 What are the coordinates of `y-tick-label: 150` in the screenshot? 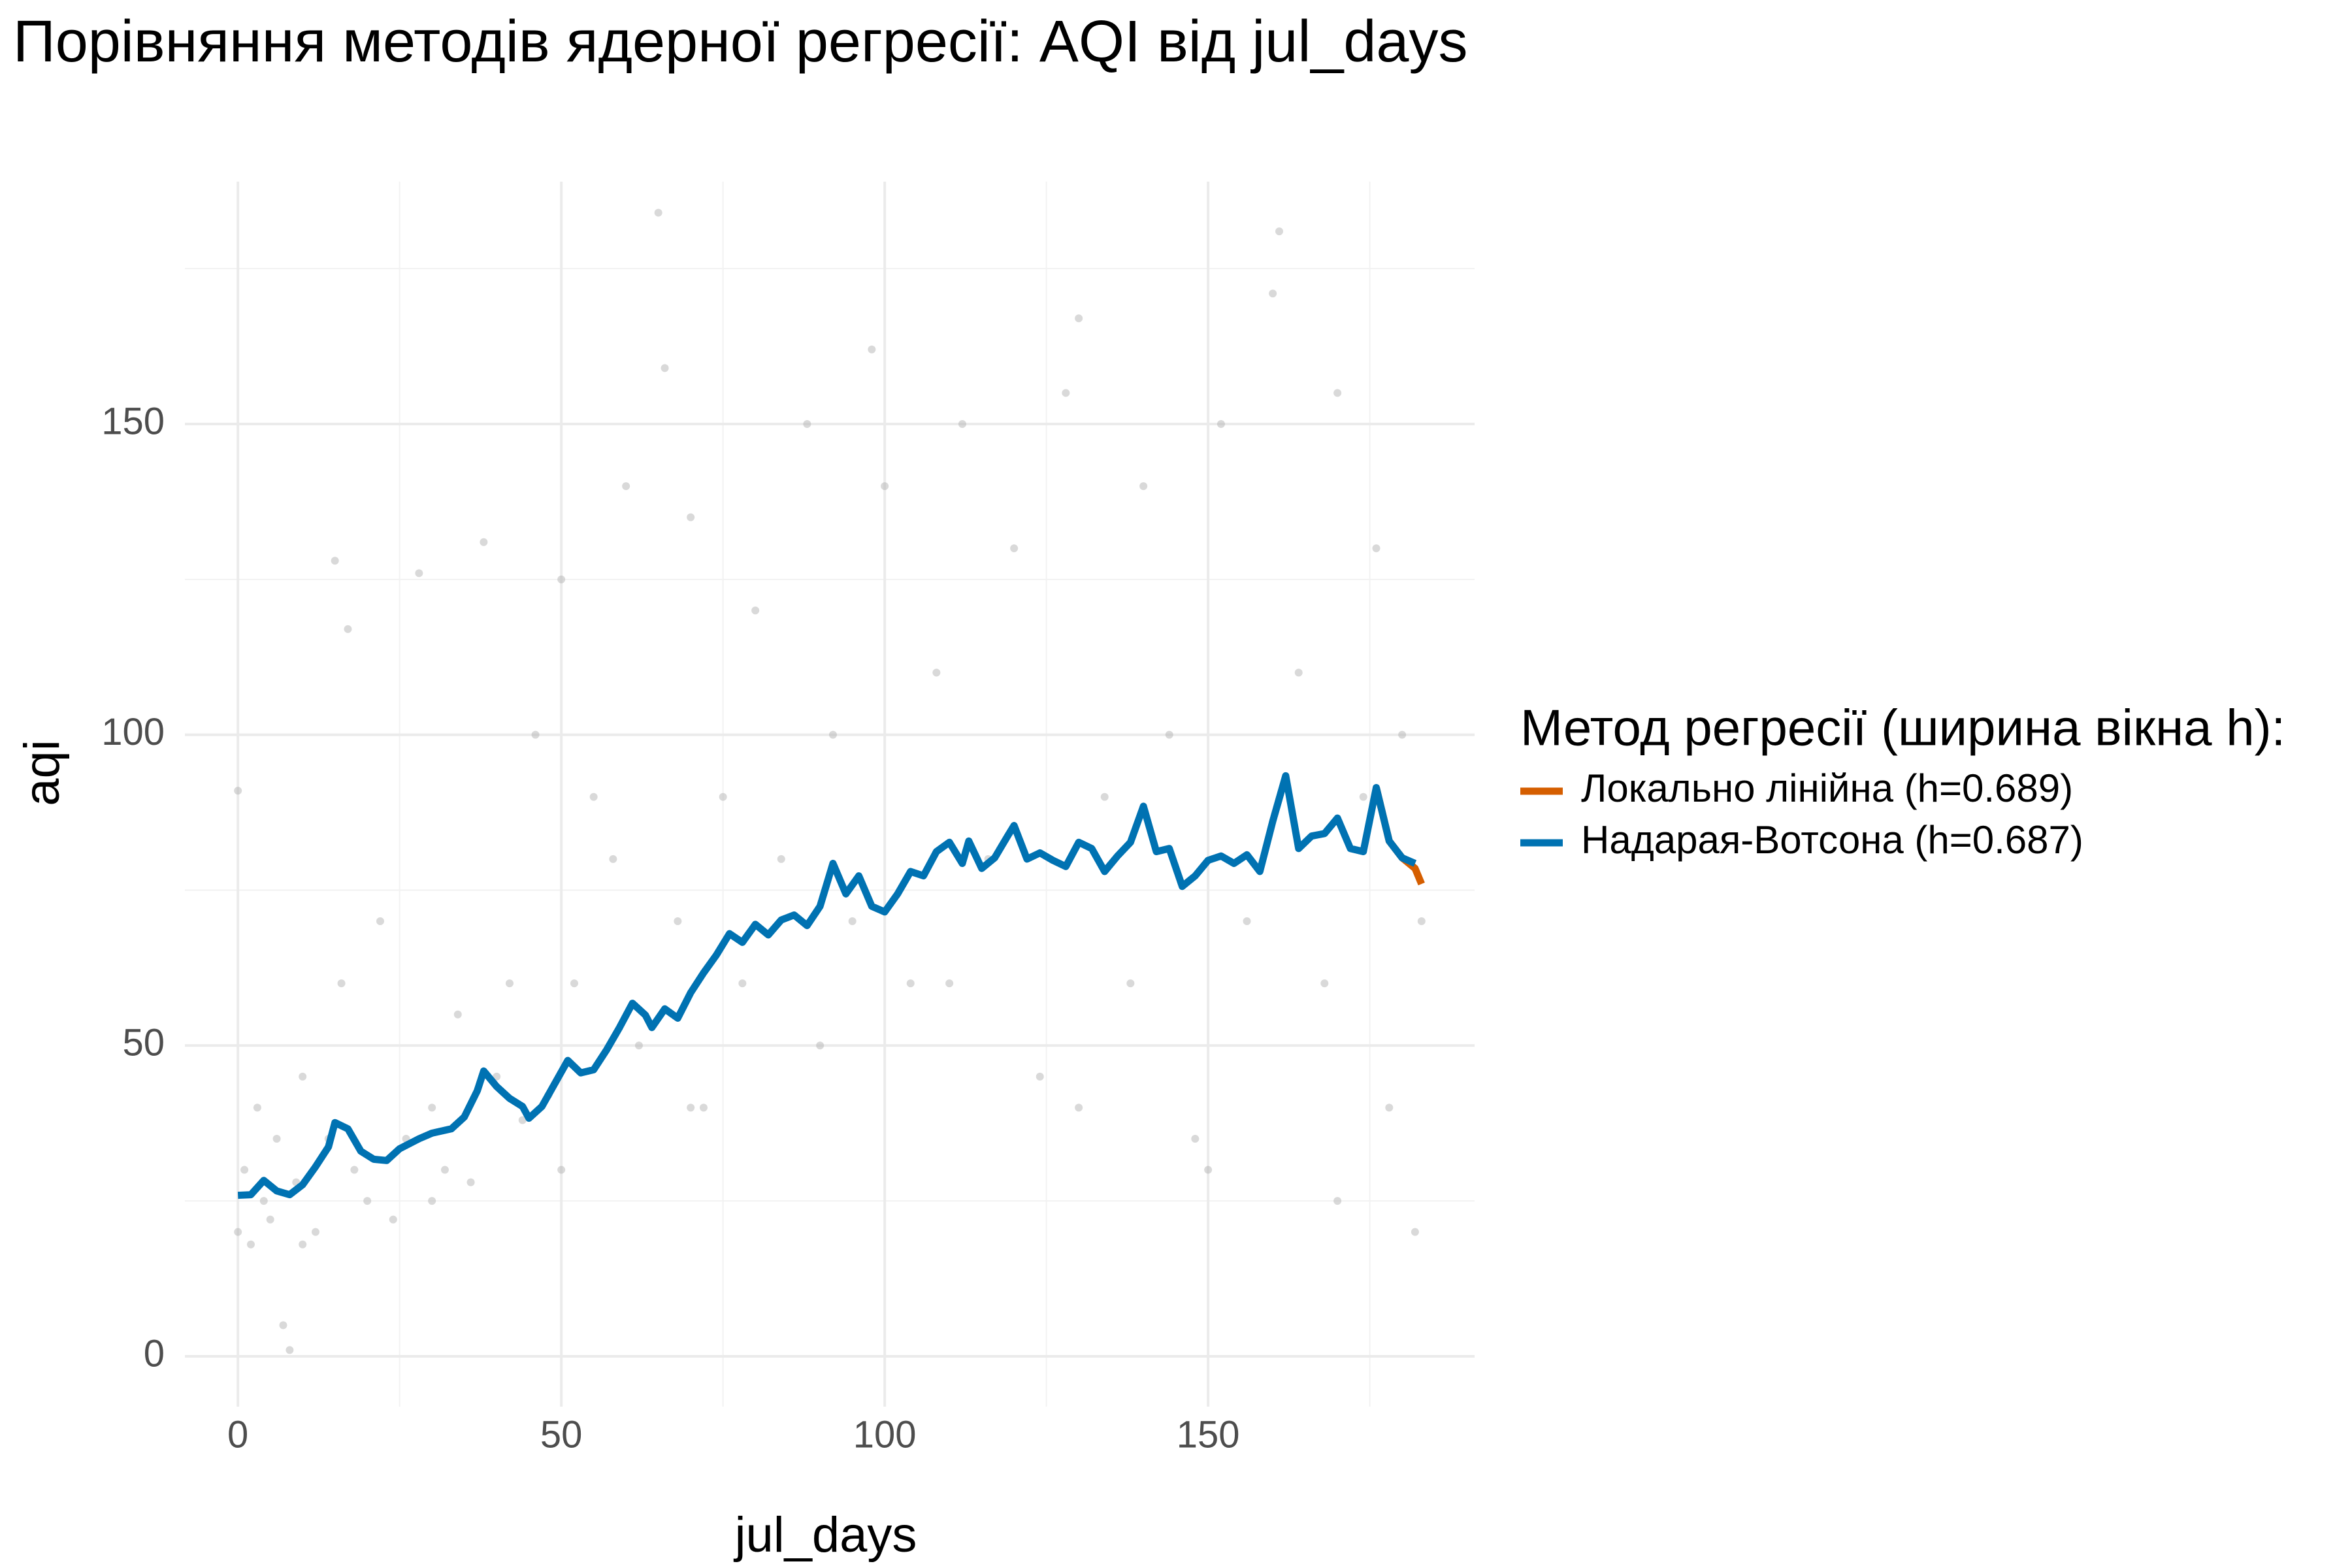 It's located at (133, 421).